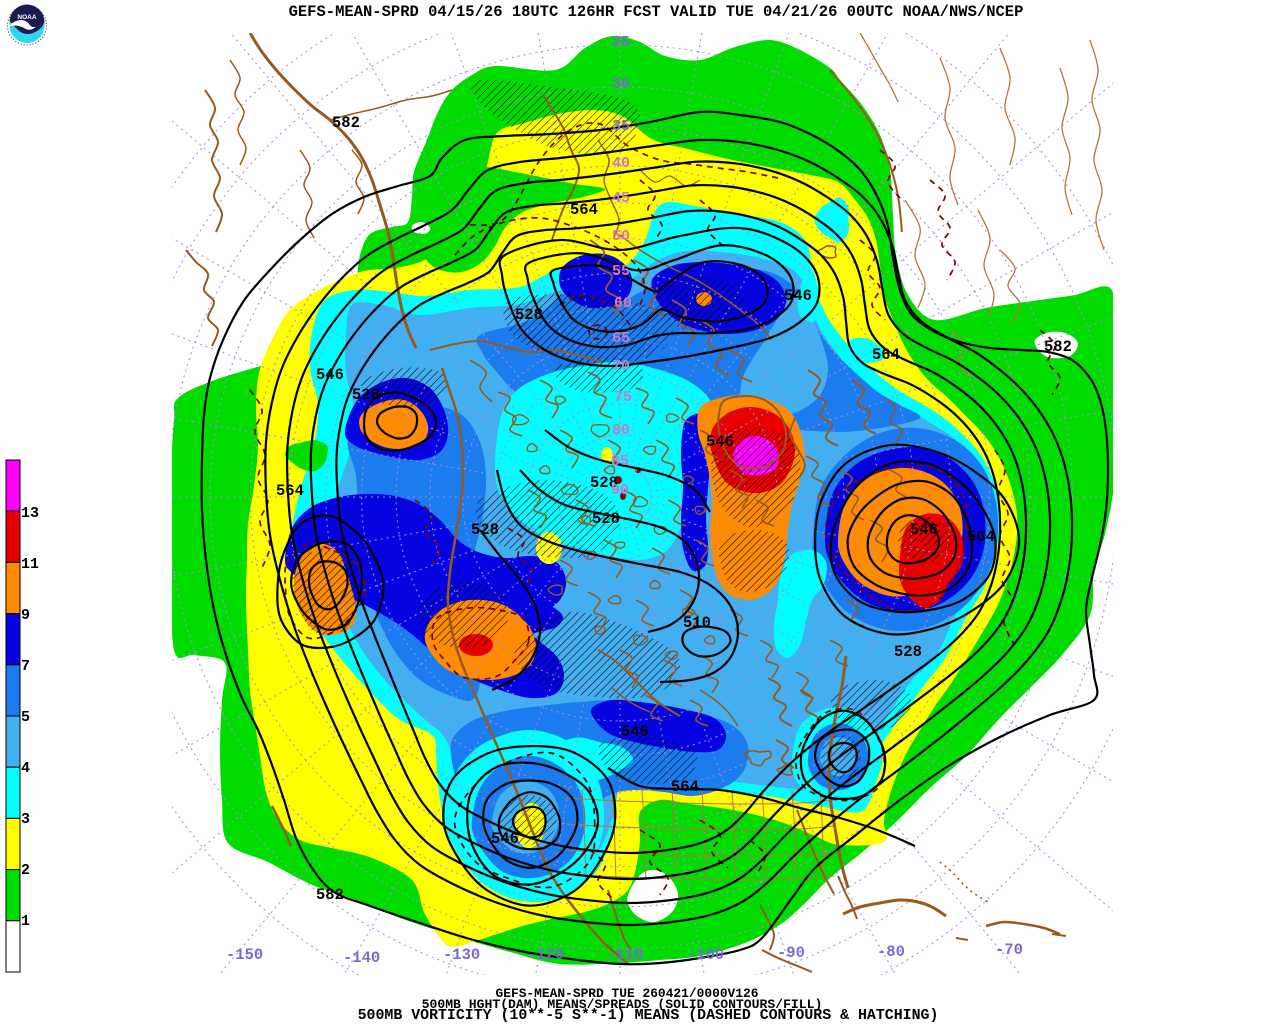 The height and width of the screenshot is (1024, 1280). I want to click on svg-text: 80, so click(621, 430).